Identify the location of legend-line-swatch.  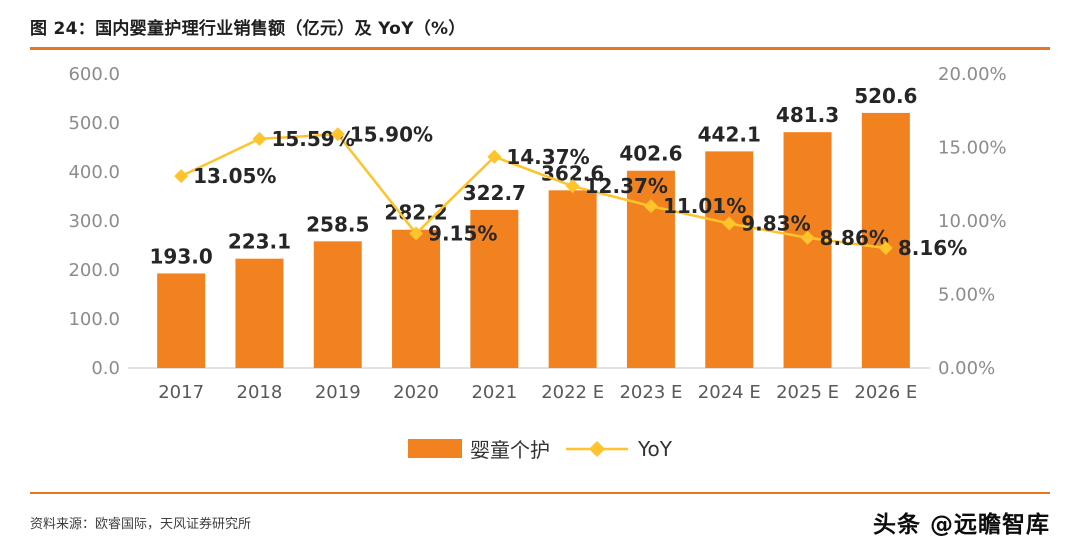
(596, 448).